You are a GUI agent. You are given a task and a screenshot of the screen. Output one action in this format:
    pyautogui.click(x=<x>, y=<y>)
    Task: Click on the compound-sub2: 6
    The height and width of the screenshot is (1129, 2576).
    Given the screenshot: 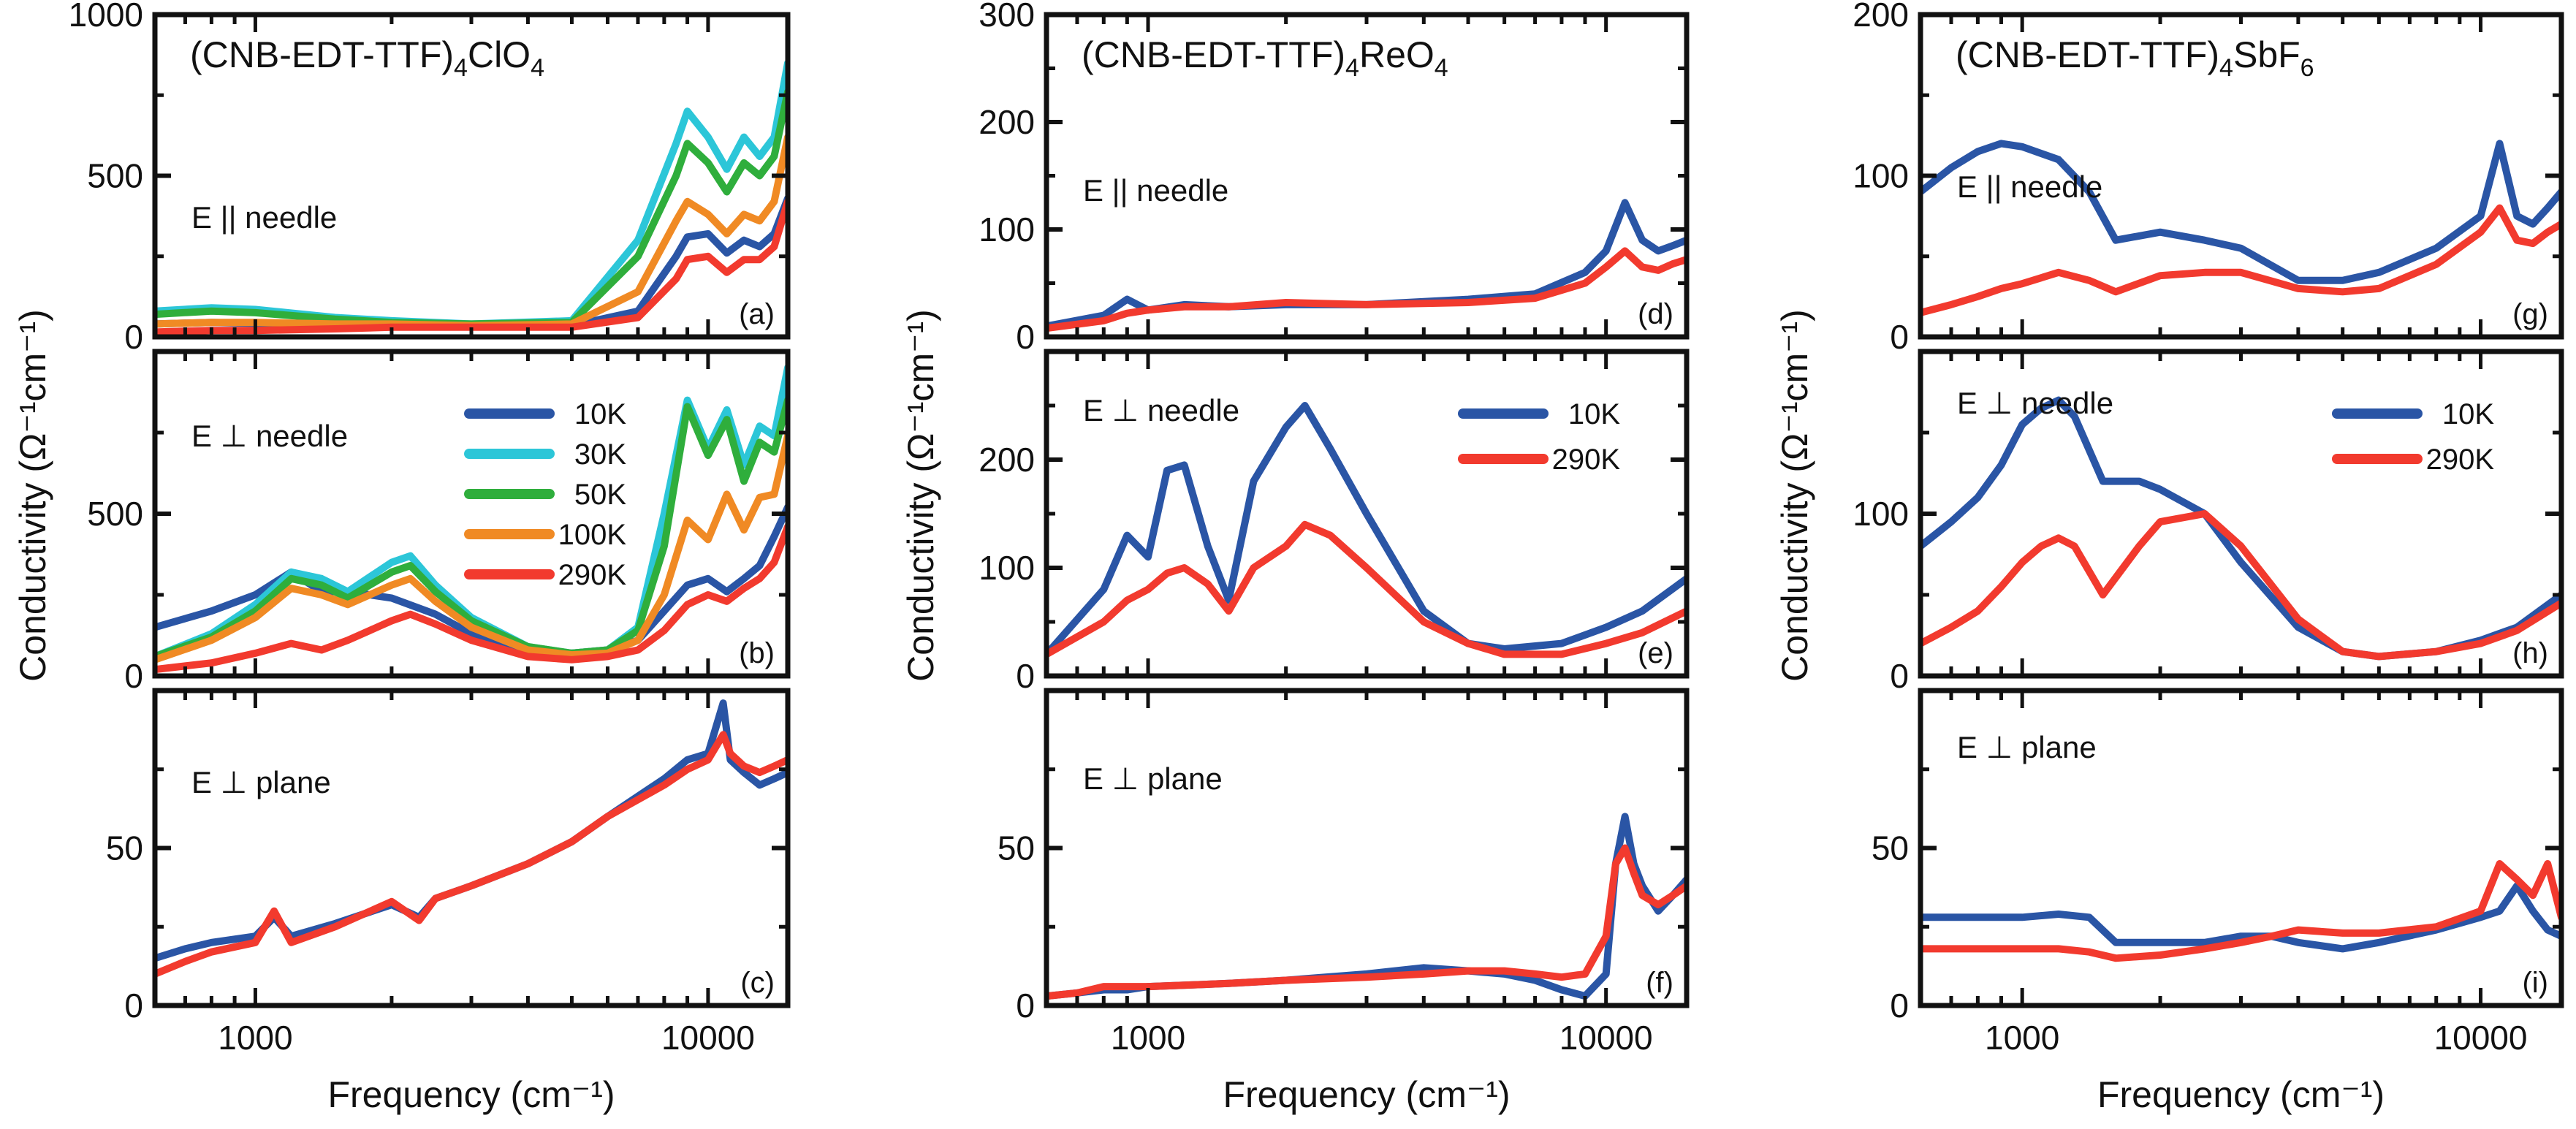 What is the action you would take?
    pyautogui.click(x=2307, y=68)
    